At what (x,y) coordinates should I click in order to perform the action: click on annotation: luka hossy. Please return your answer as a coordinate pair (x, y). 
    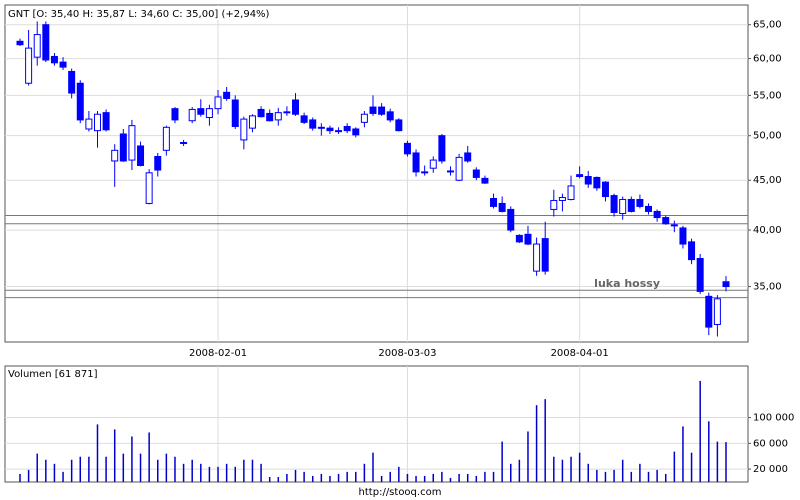
    Looking at the image, I should click on (627, 283).